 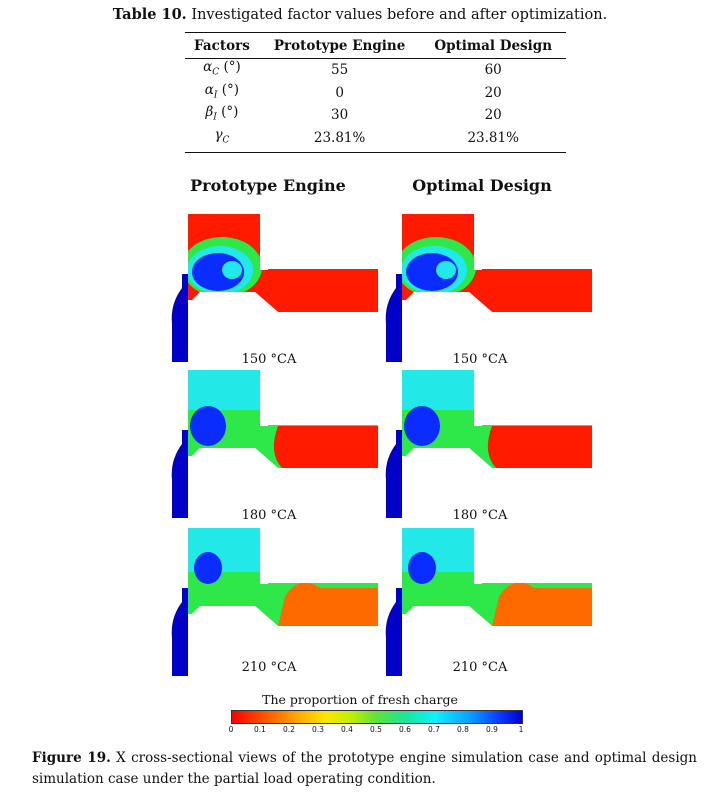 I want to click on colorbar-tick: 0.9, so click(x=492, y=729).